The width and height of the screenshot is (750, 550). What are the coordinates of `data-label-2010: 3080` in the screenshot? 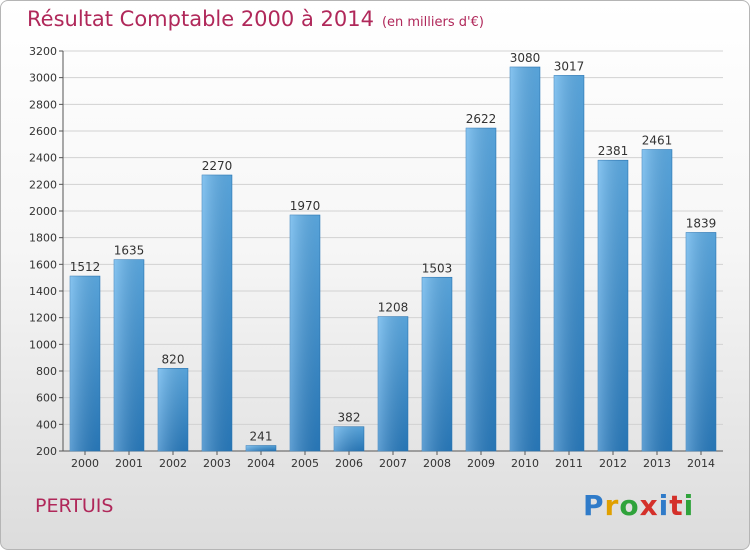 It's located at (525, 58).